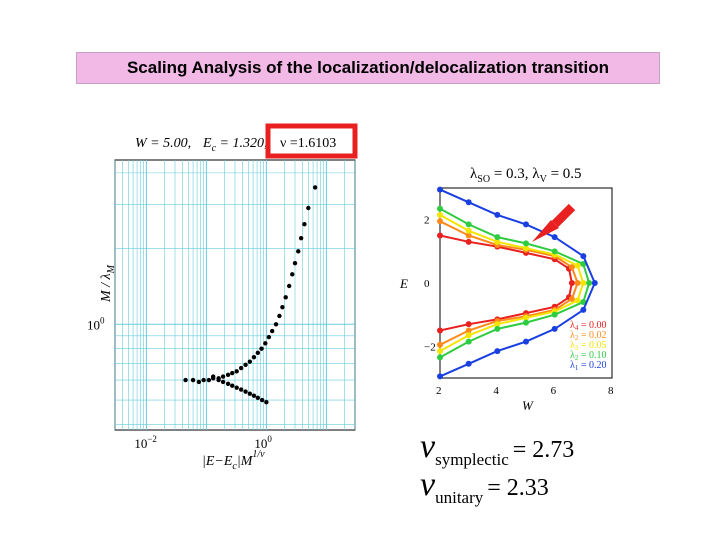 This screenshot has height=540, width=720. I want to click on right-chart-title: λSO = 0.3, λV = 0.5, so click(526, 175).